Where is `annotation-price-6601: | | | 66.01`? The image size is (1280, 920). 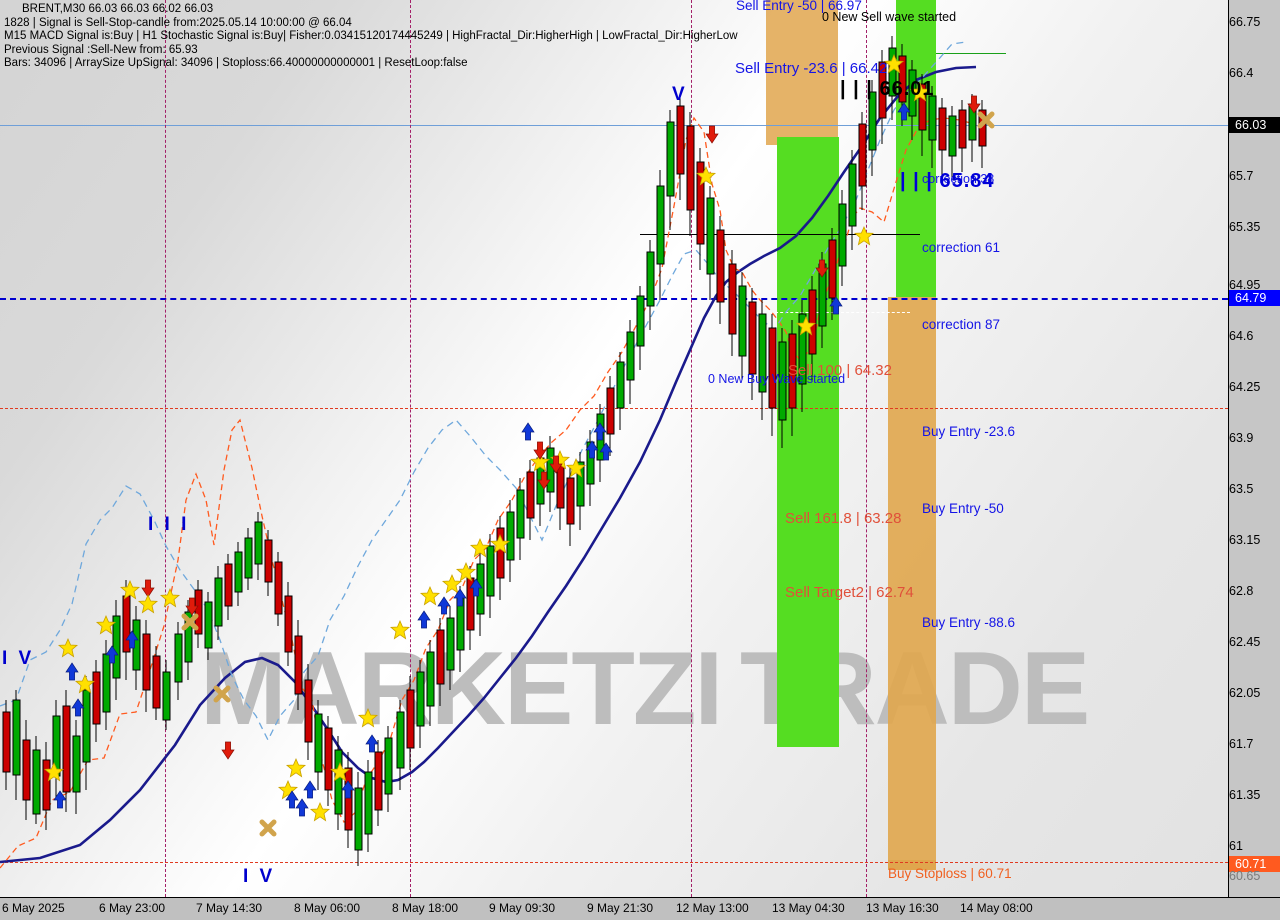 annotation-price-6601: | | | 66.01 is located at coordinates (887, 89).